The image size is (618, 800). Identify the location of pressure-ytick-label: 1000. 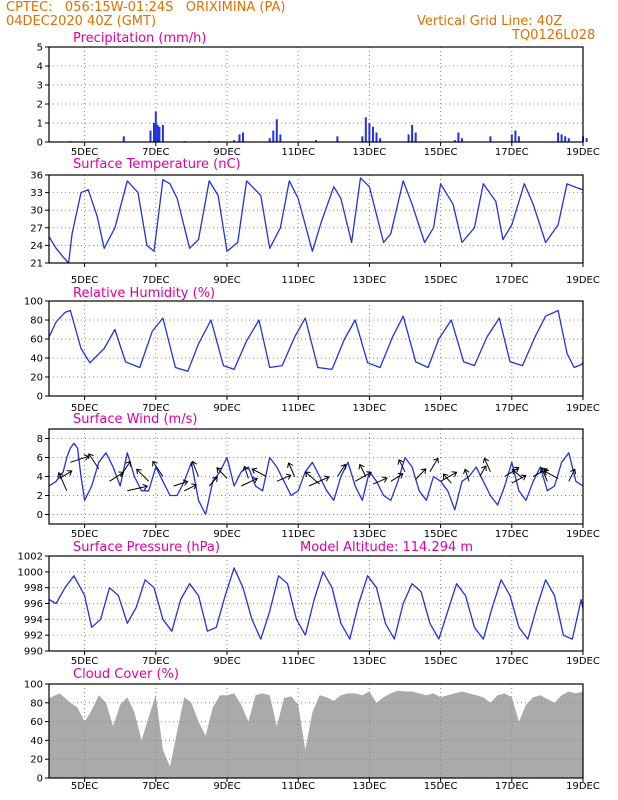
(30, 572).